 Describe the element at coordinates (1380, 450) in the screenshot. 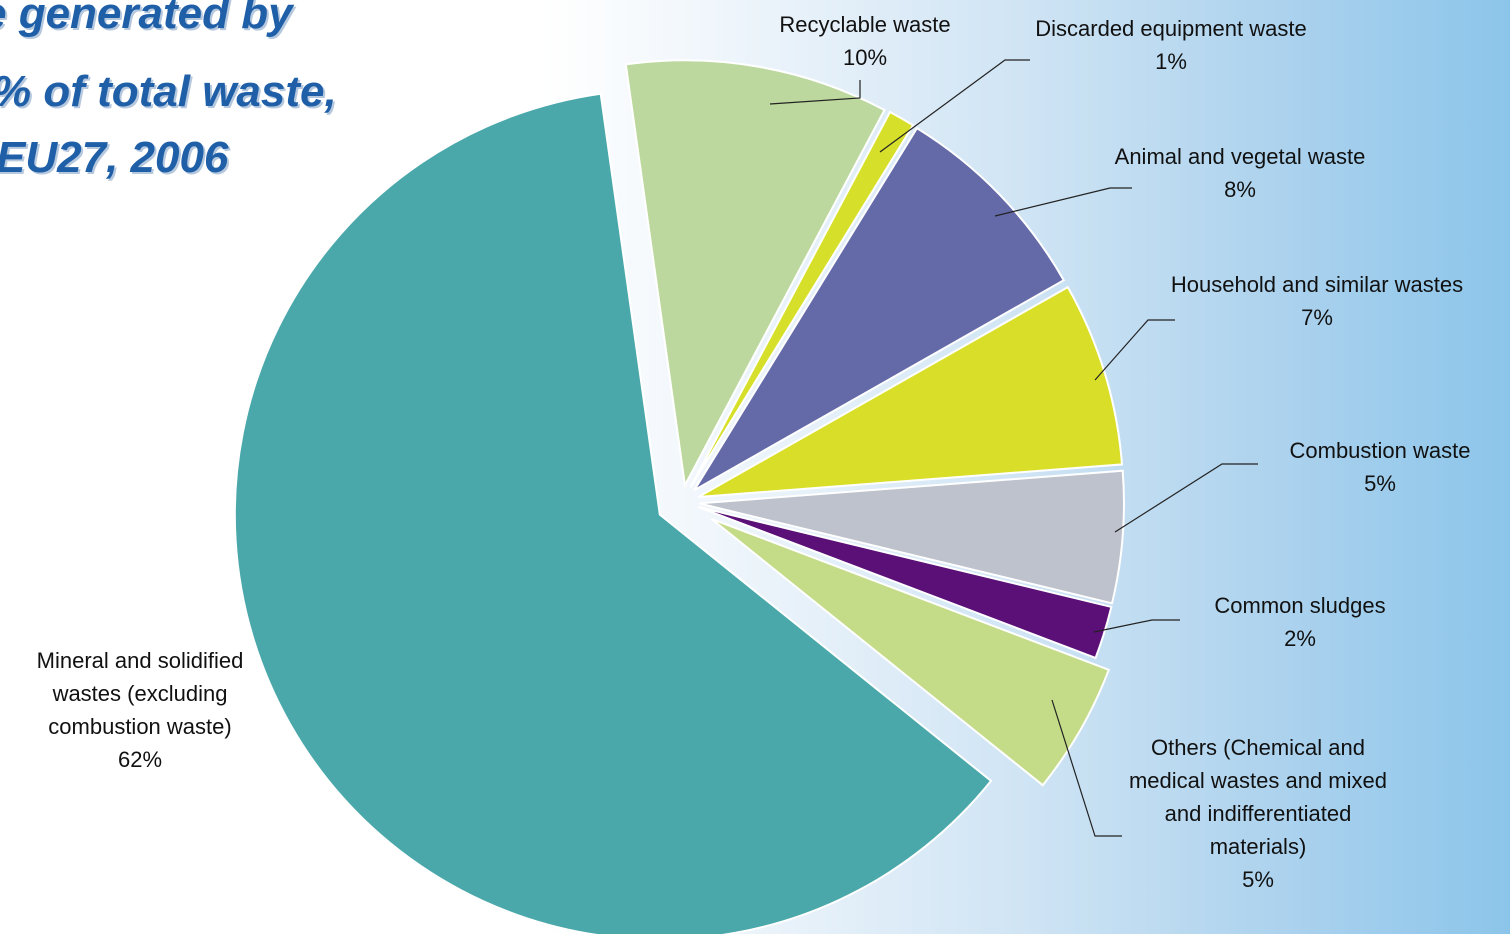

I see `label-combustion-waste-name: Combustion waste` at that location.